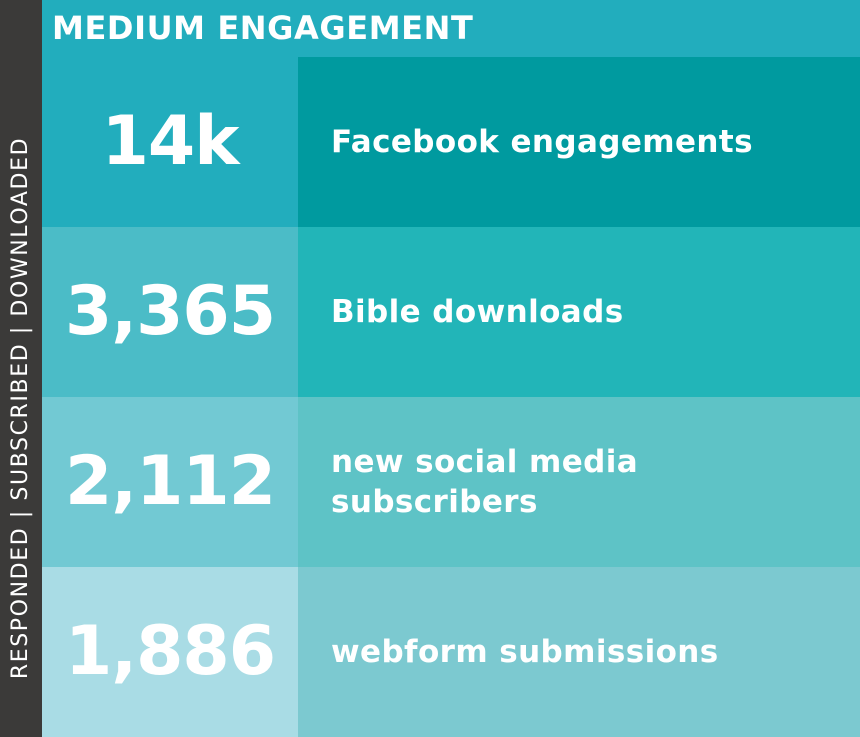  Describe the element at coordinates (478, 482) in the screenshot. I see `metric-label: new social media subscribers` at that location.